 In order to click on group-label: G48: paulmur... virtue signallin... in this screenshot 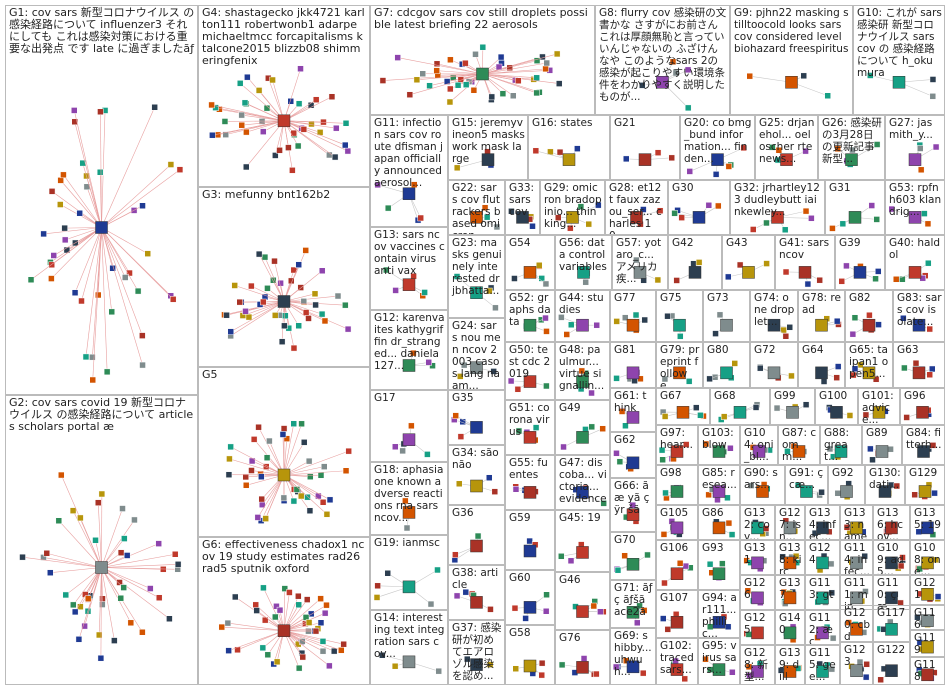, I will do `click(582, 368)`.